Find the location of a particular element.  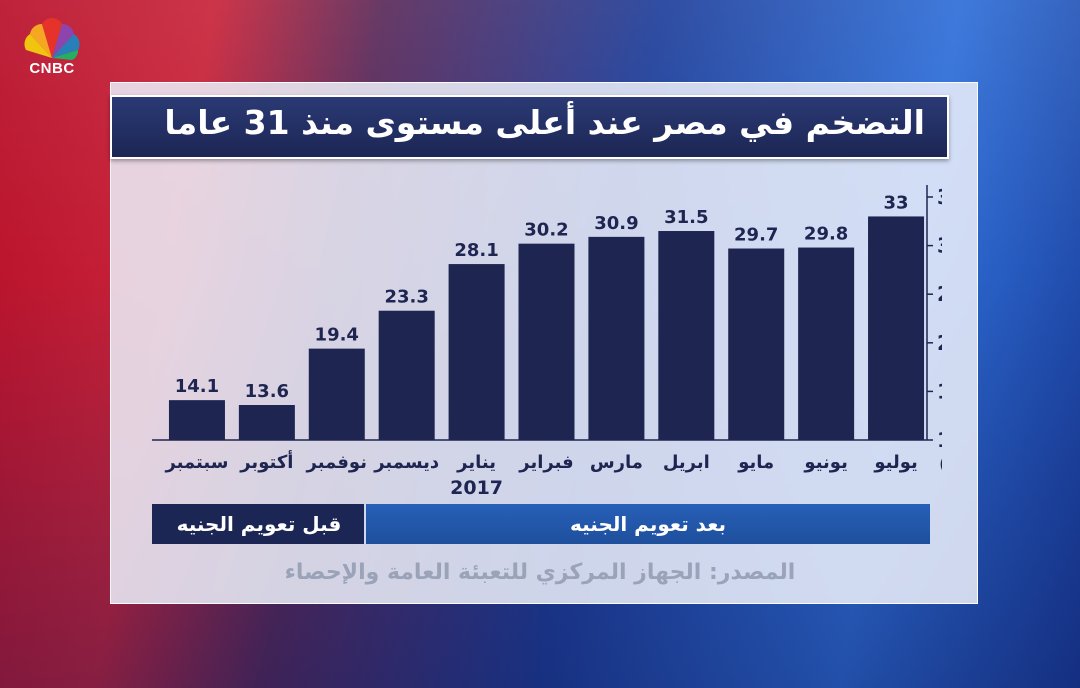

category-label: ديسمبر is located at coordinates (406, 462).